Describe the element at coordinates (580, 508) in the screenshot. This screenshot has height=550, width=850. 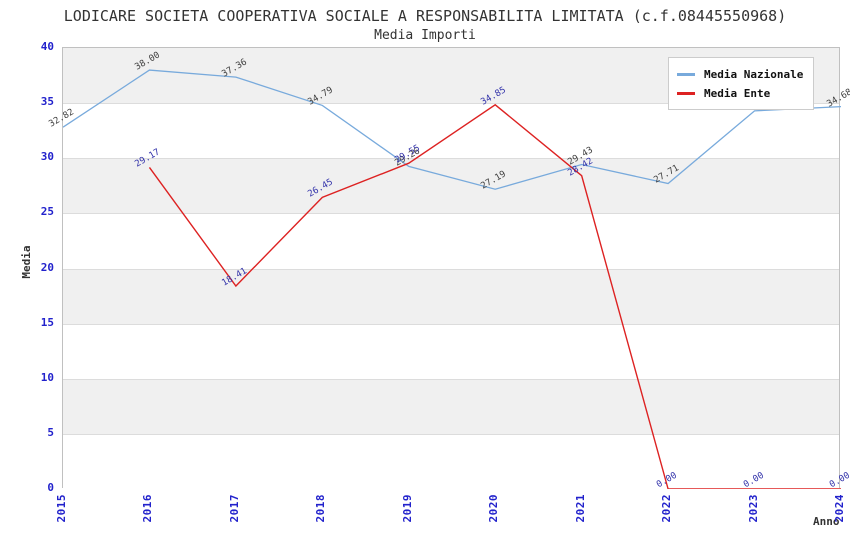
I see `x-tick-label: 2021` at that location.